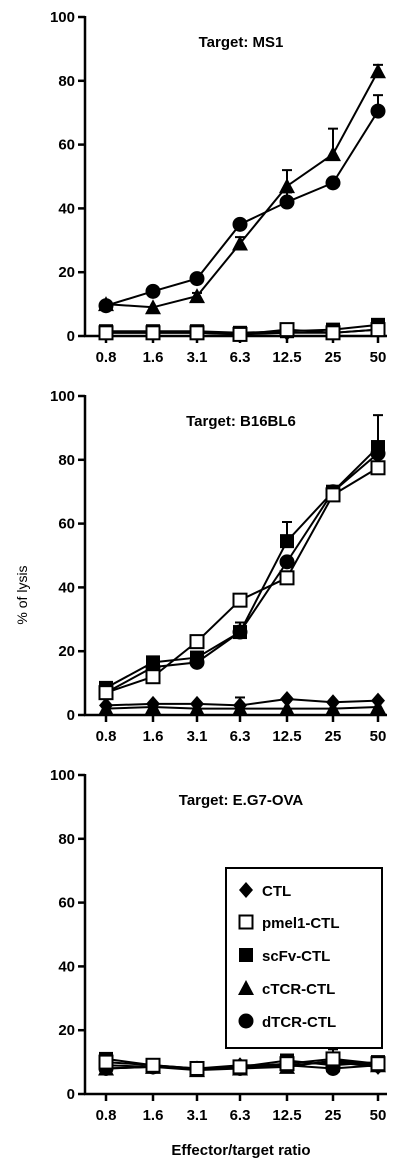 The height and width of the screenshot is (1161, 395). I want to click on legend-label: dTCR-CTL, so click(299, 1022).